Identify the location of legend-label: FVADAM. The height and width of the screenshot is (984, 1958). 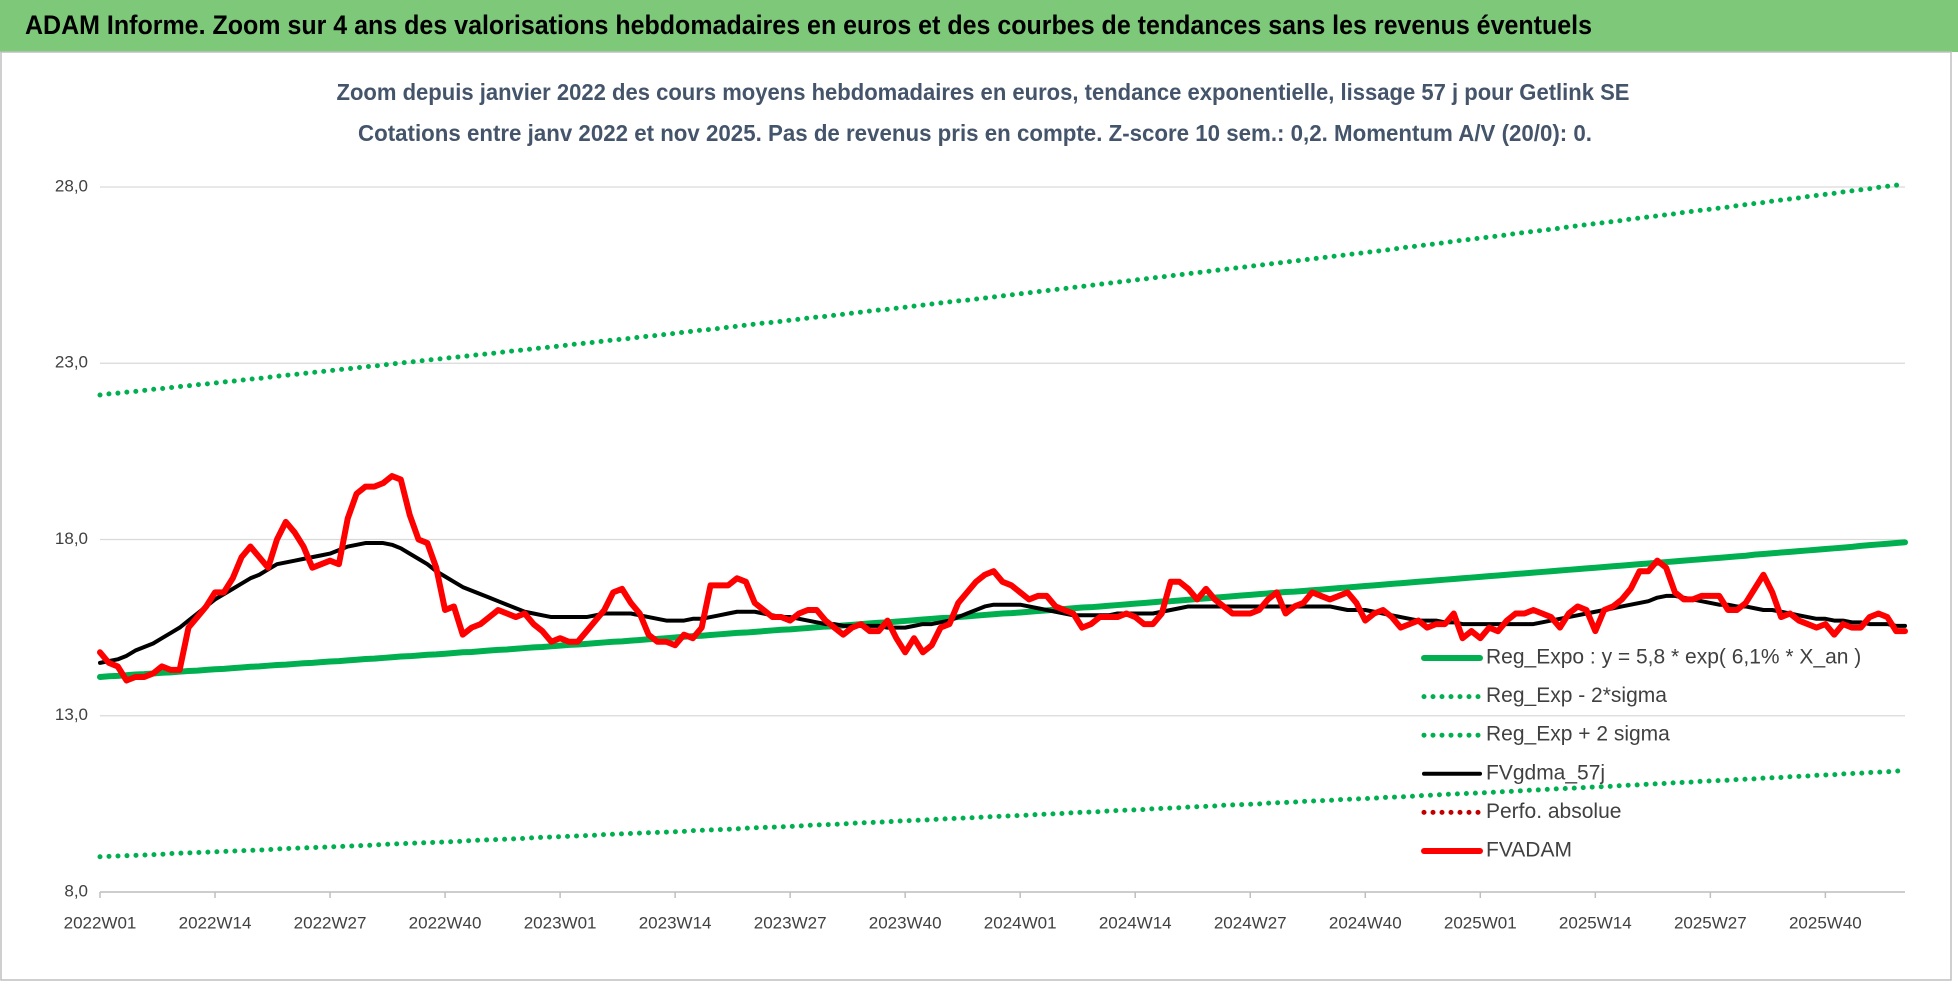
(1529, 850).